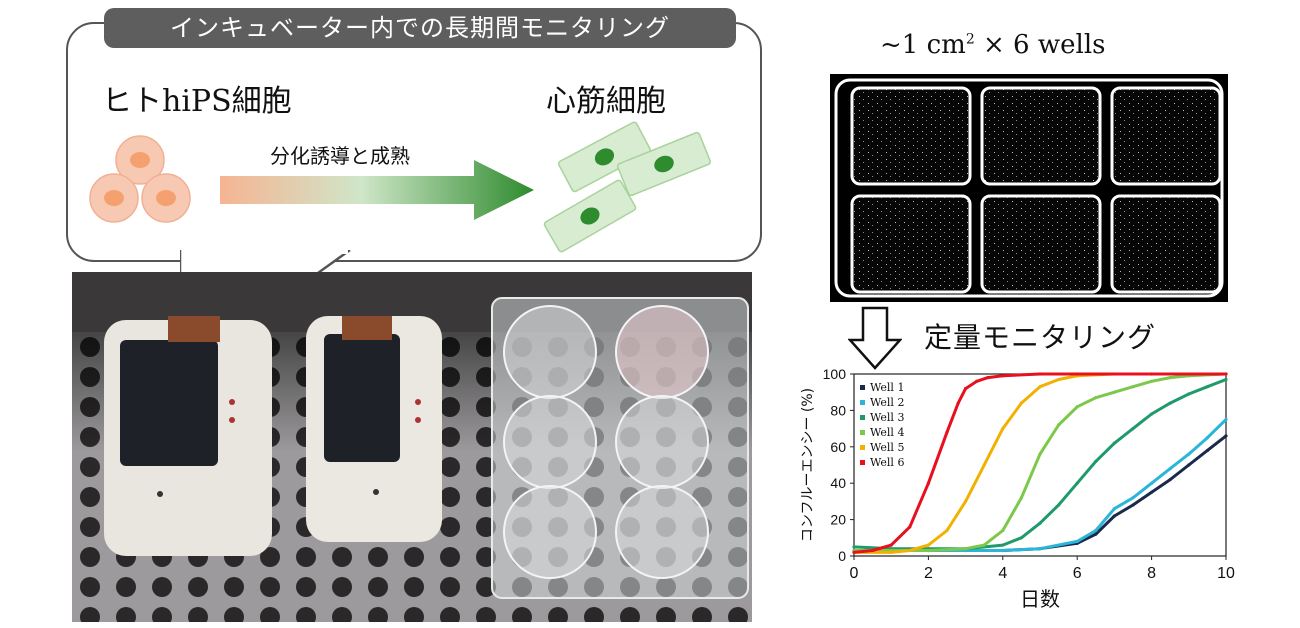  Describe the element at coordinates (620, 448) in the screenshot. I see `six-well-plate` at that location.